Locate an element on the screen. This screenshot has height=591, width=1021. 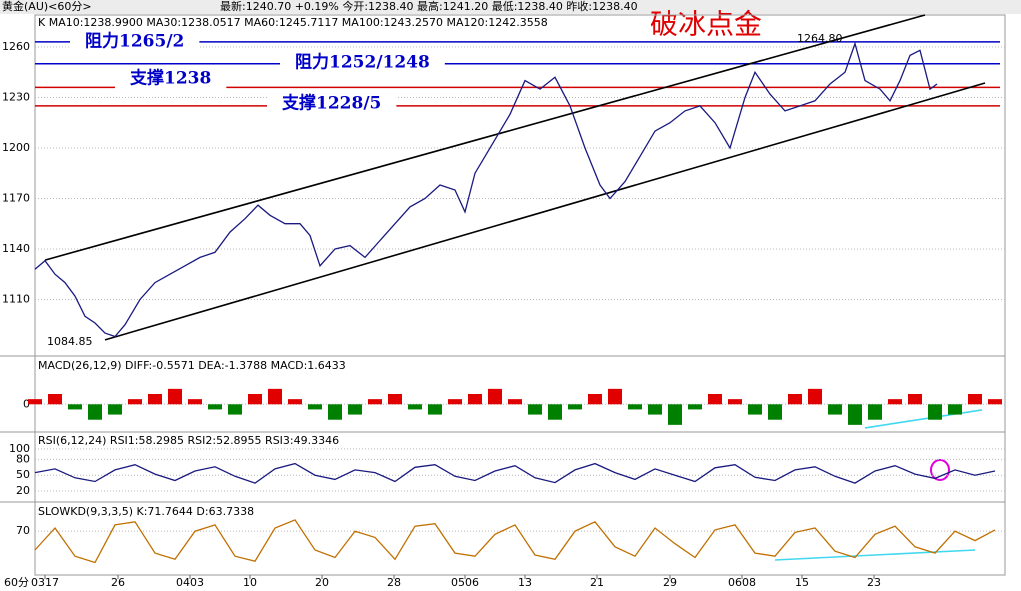
x-tick-label: 26 is located at coordinates (118, 582).